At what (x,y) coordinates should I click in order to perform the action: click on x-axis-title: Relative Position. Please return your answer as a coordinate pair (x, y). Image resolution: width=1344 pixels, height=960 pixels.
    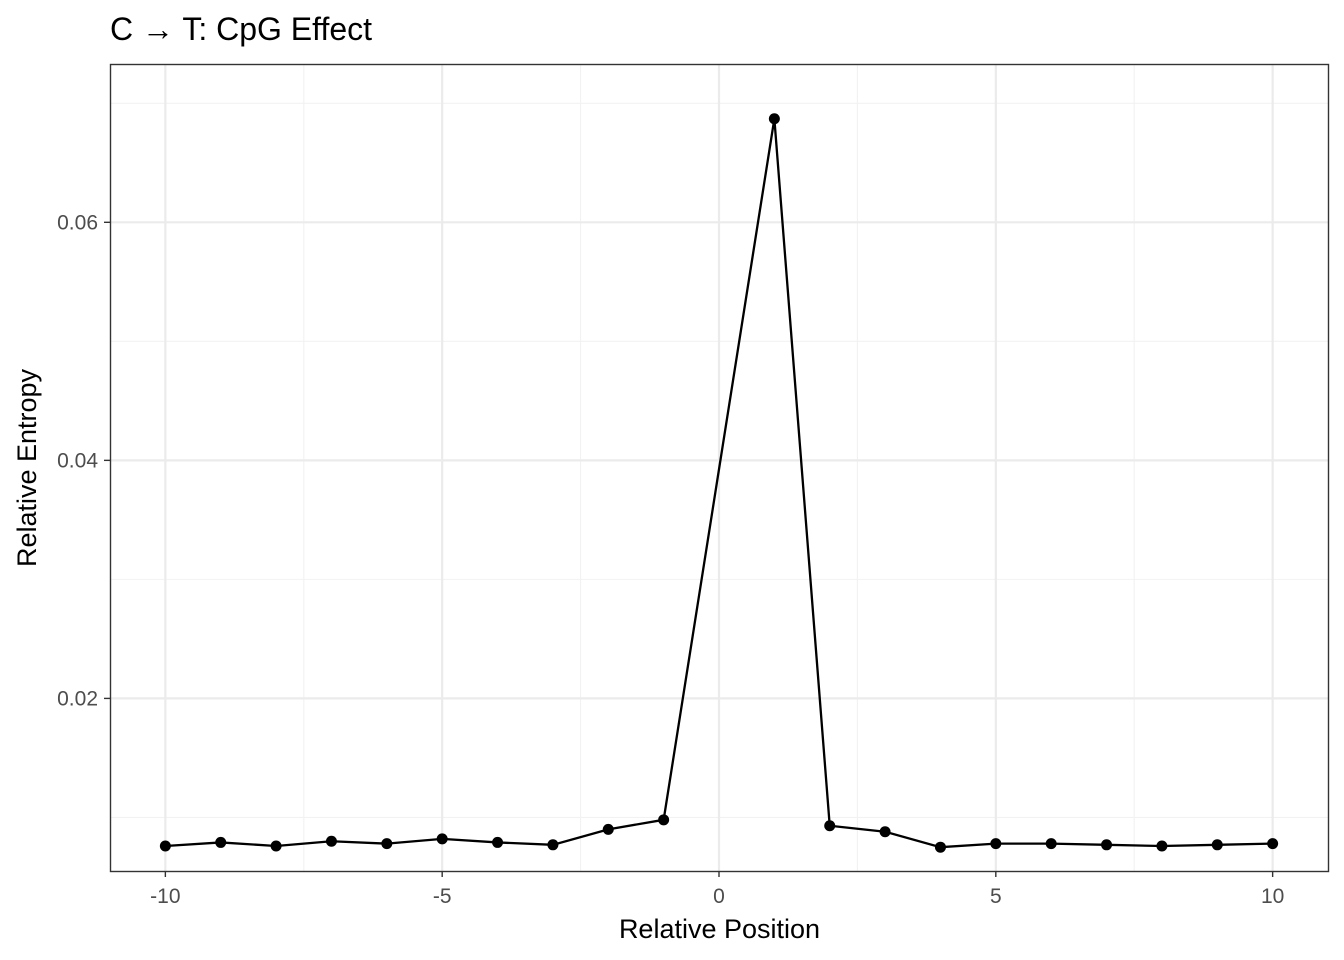
    Looking at the image, I should click on (719, 929).